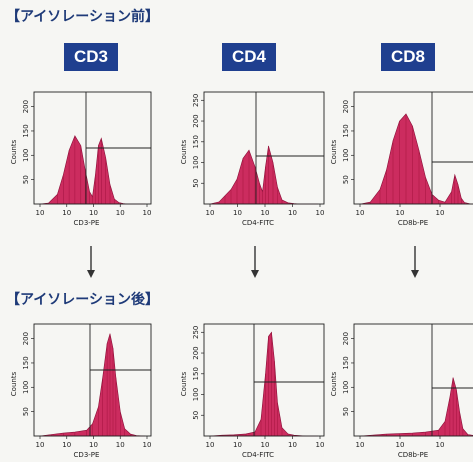 The image size is (473, 462). I want to click on marker-badge-cd3: CD3, so click(91, 57).